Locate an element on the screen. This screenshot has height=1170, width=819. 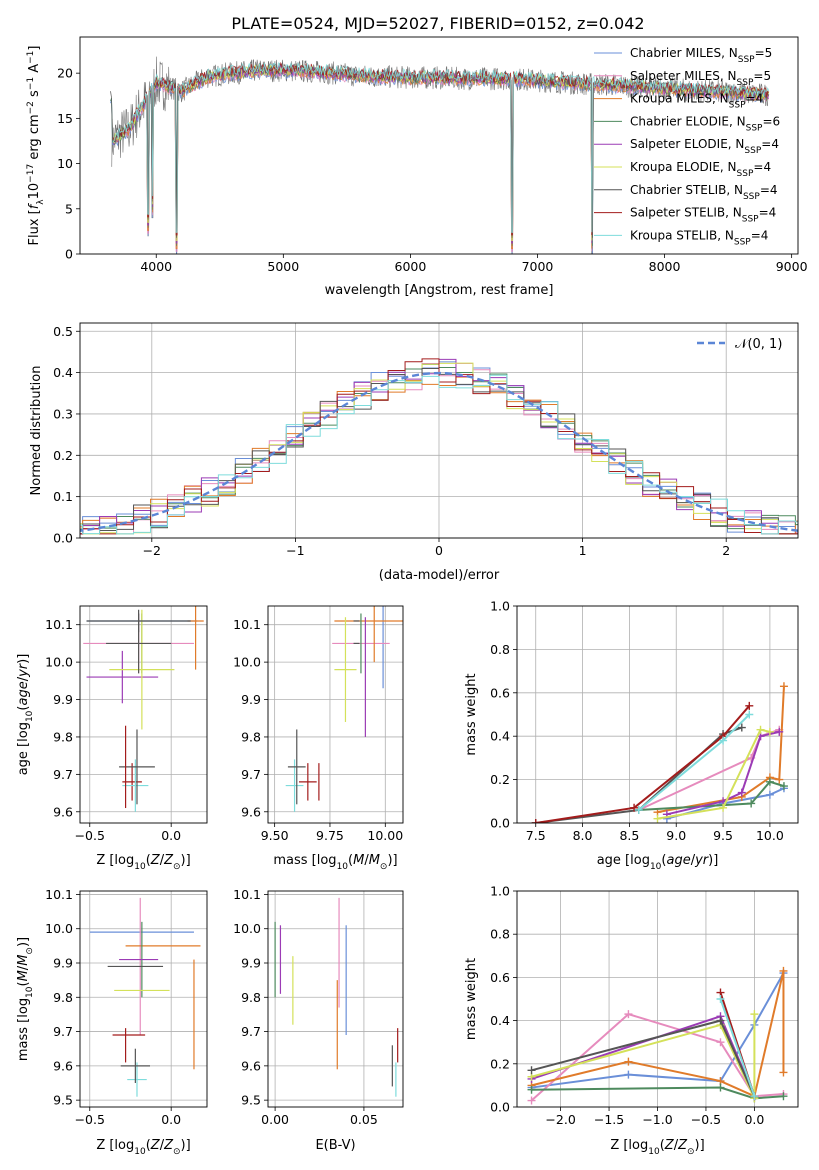
x-tick-label: 8.5 is located at coordinates (629, 835).